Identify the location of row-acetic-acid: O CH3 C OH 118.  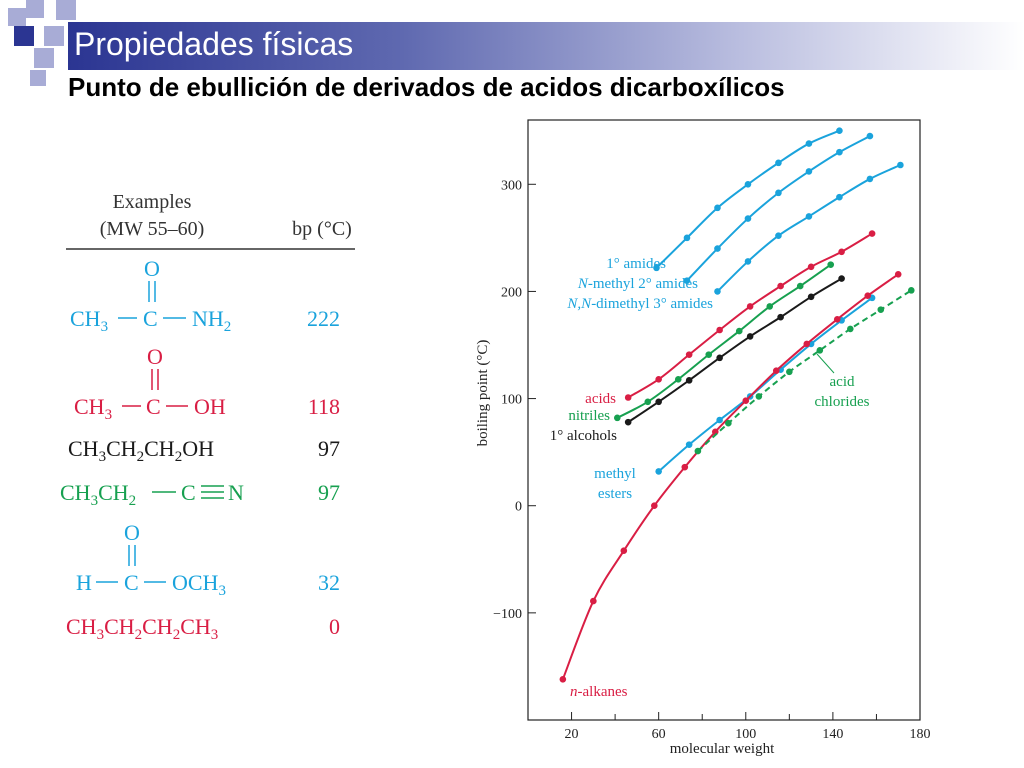
(207, 383).